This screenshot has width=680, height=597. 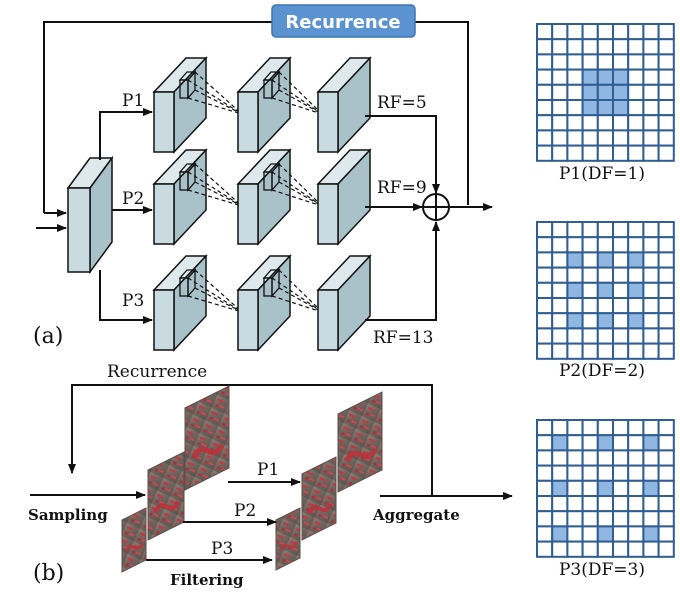 What do you see at coordinates (48, 336) in the screenshot?
I see `panel-a-label: (a)` at bounding box center [48, 336].